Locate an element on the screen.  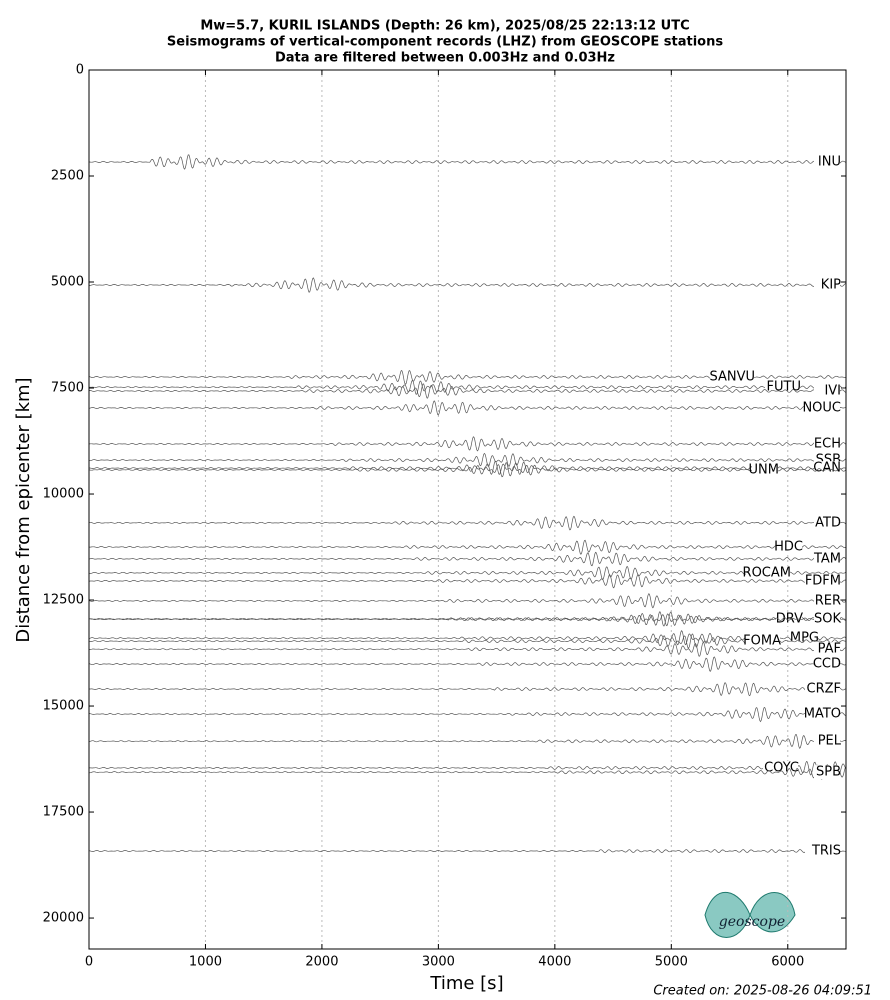
station-label: NOUC is located at coordinates (821, 407).